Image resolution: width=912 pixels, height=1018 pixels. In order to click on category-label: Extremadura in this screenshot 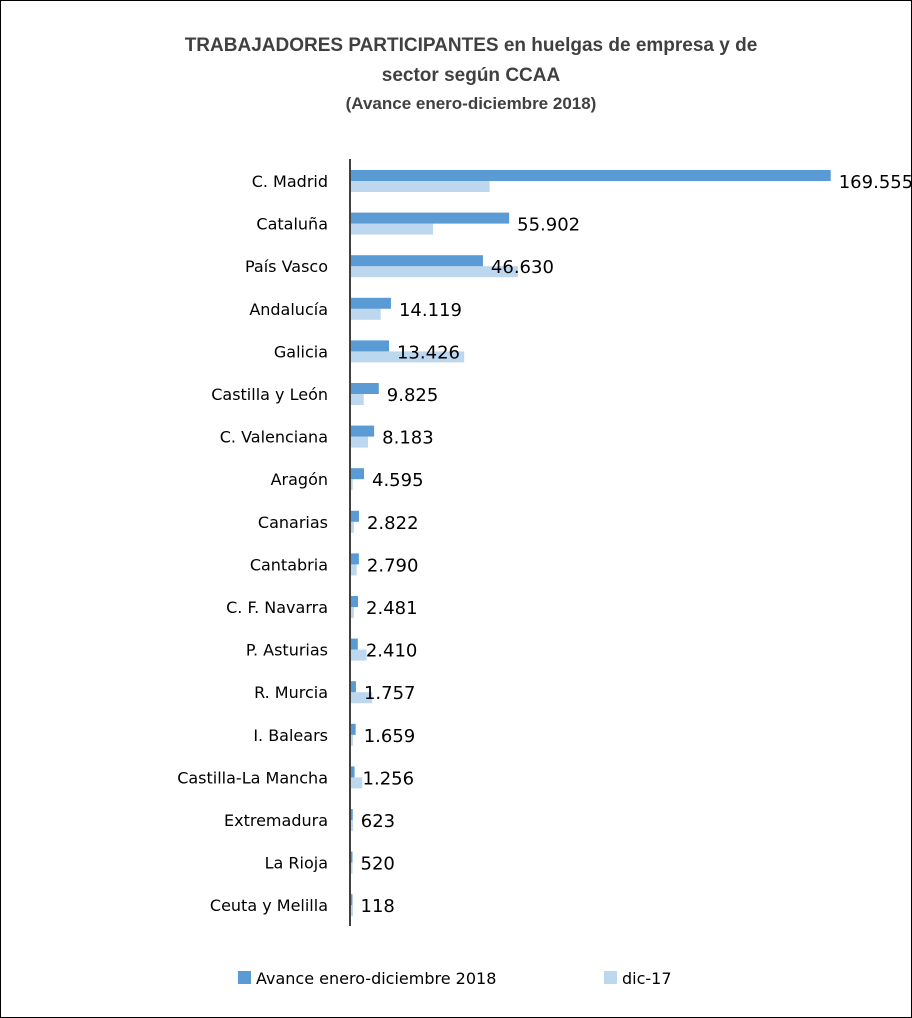, I will do `click(276, 820)`.